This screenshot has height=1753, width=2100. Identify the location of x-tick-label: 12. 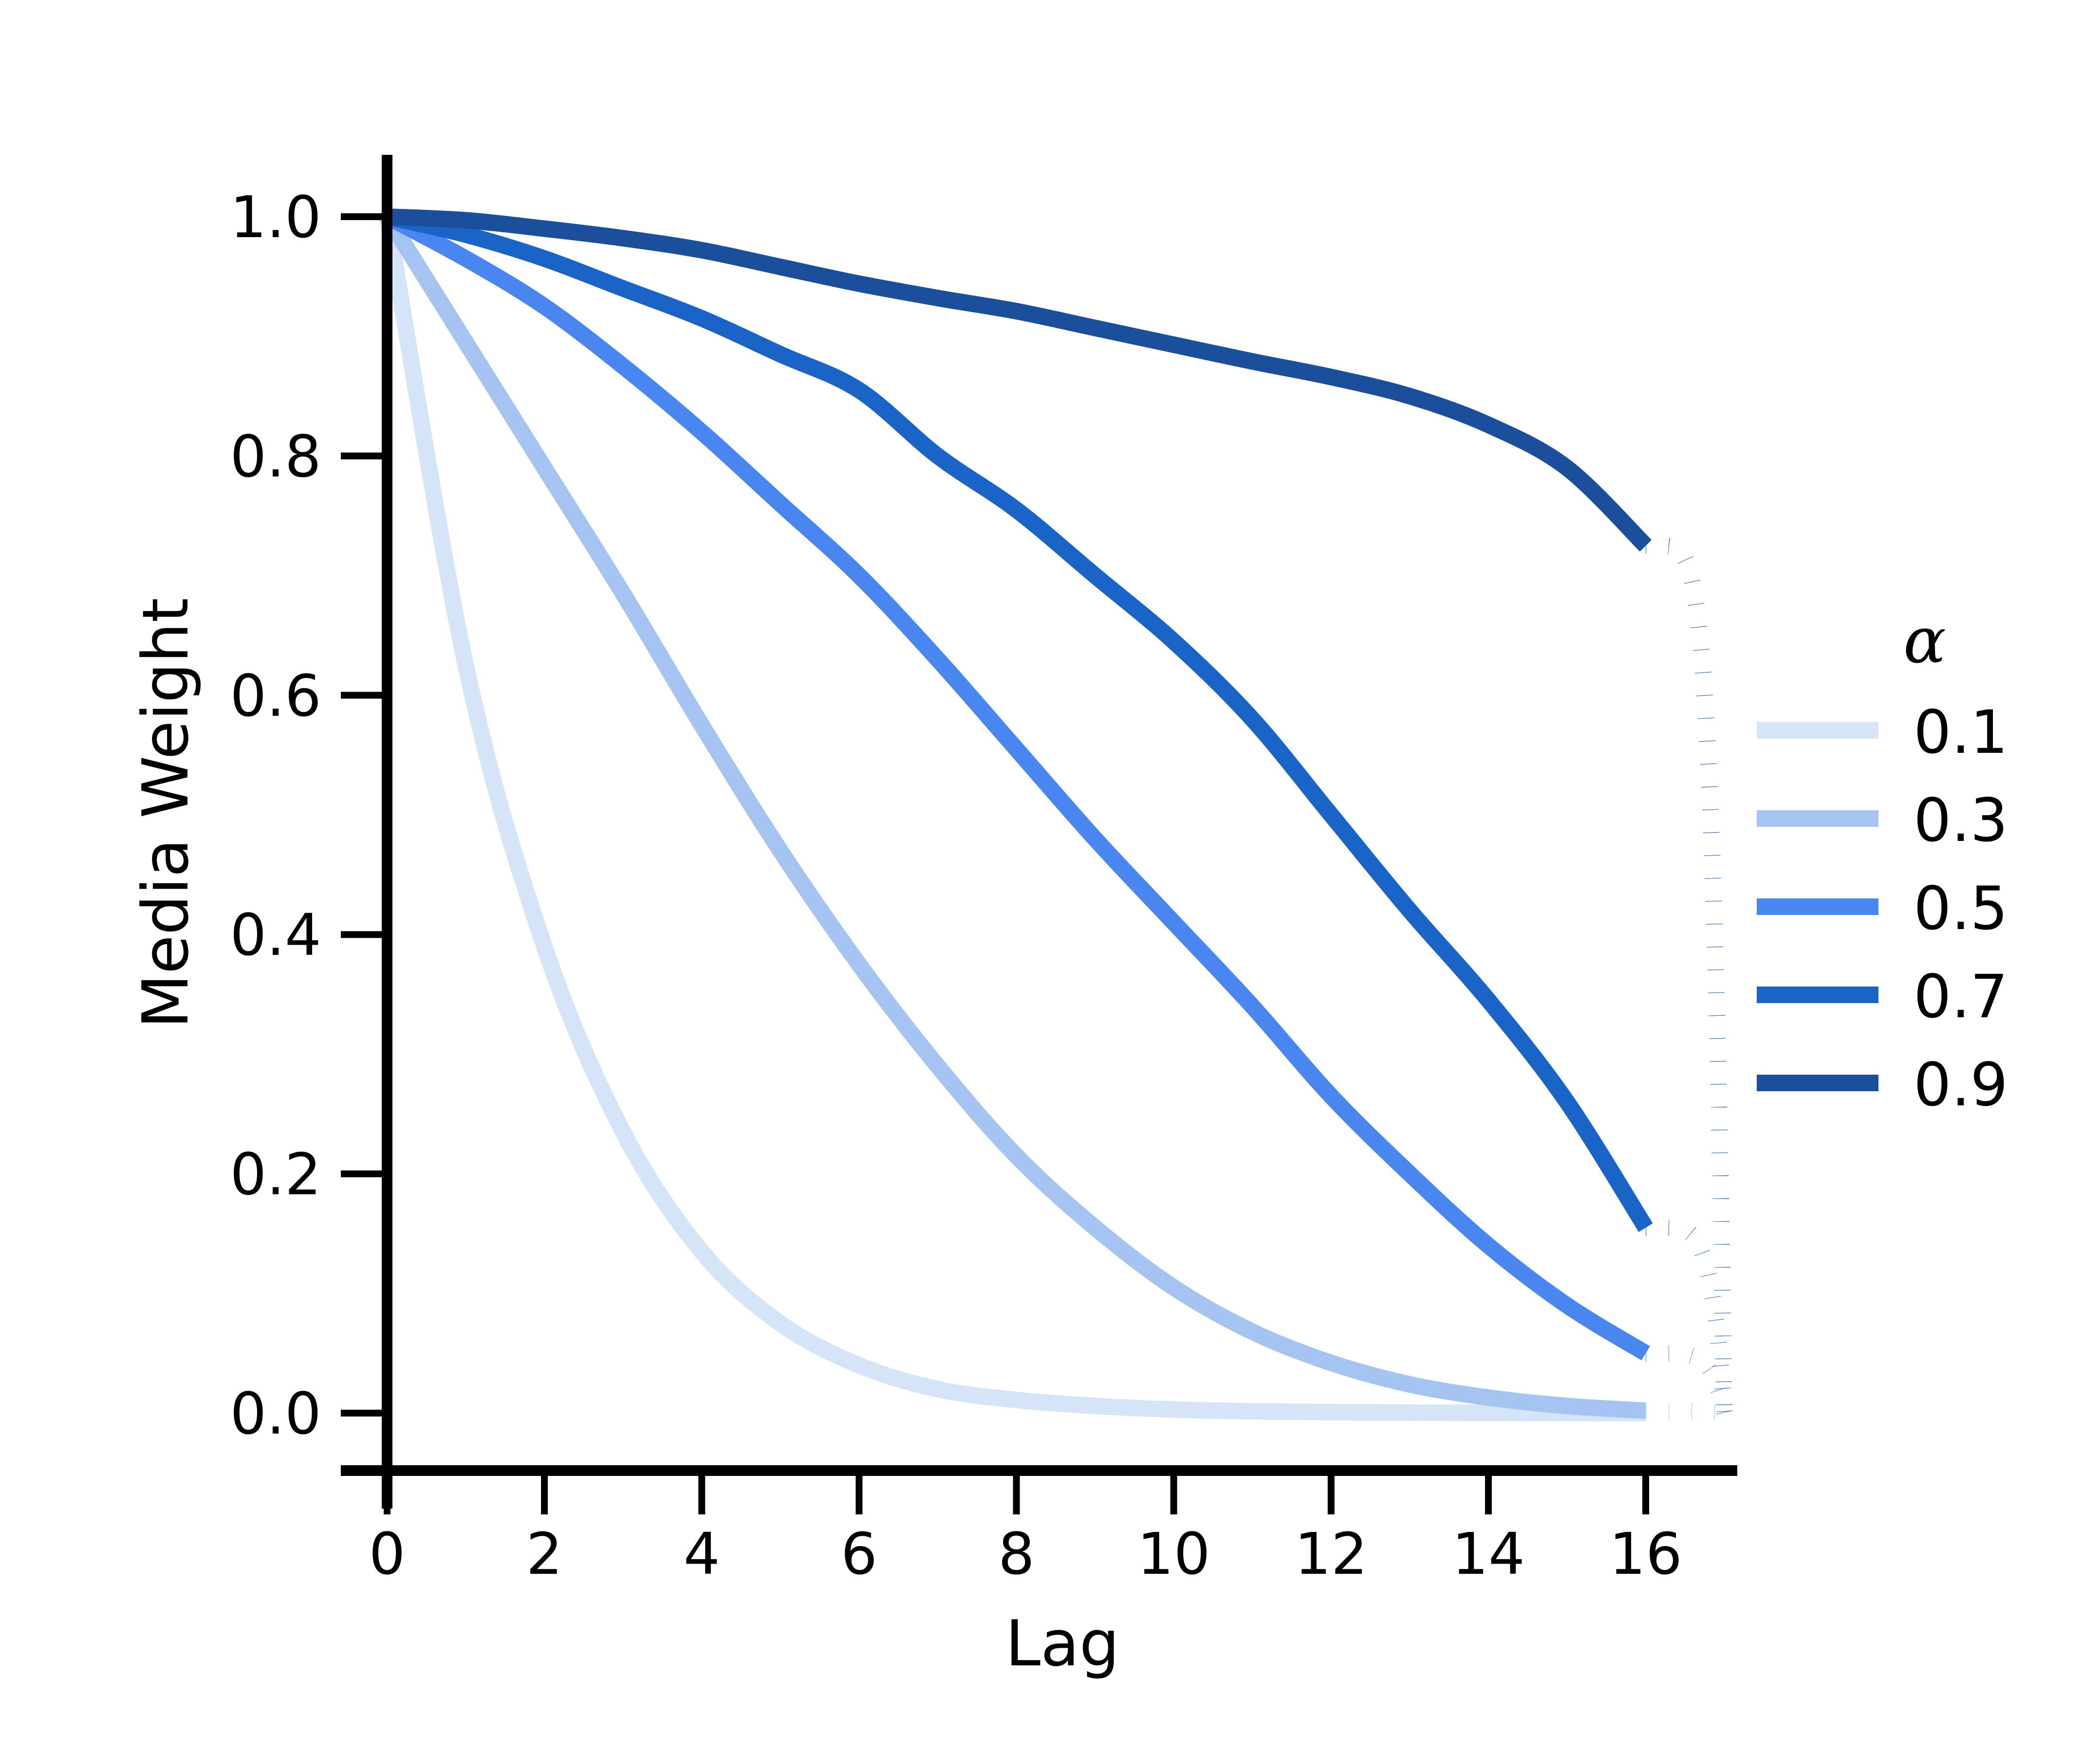
(1332, 1553).